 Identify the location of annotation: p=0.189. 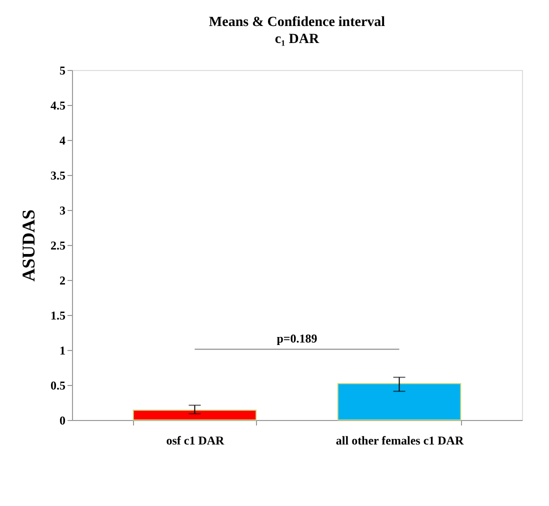
(297, 338).